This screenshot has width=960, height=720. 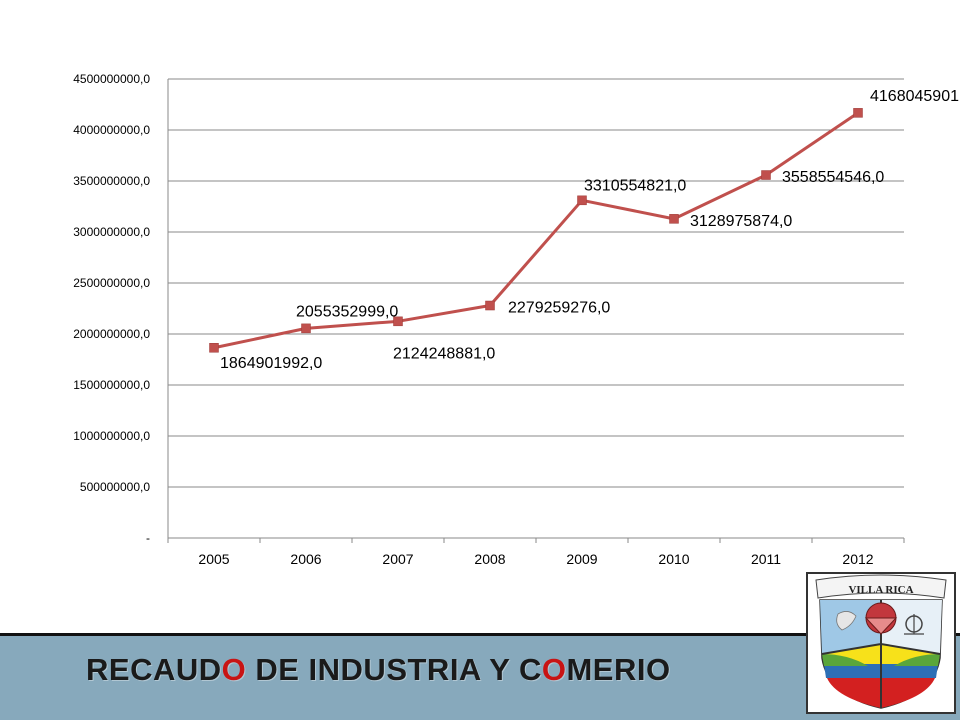 What do you see at coordinates (347, 311) in the screenshot?
I see `data-label: 2055352999,0` at bounding box center [347, 311].